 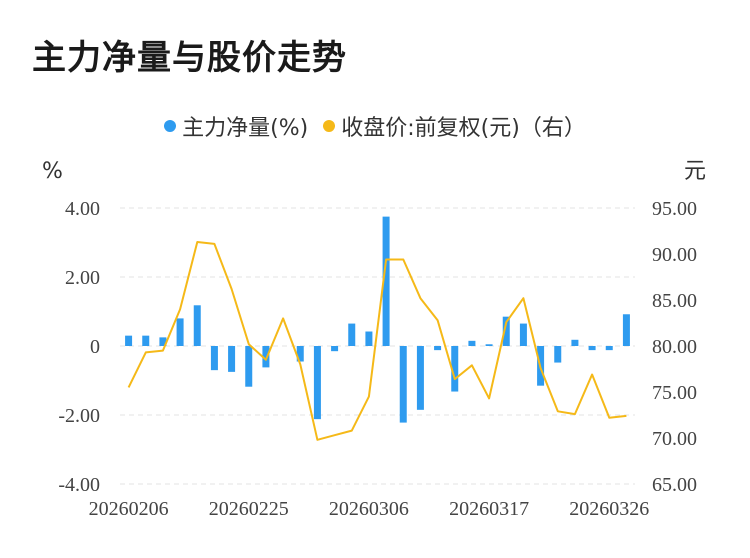 I want to click on x-tick-label: 20260317, so click(x=489, y=509).